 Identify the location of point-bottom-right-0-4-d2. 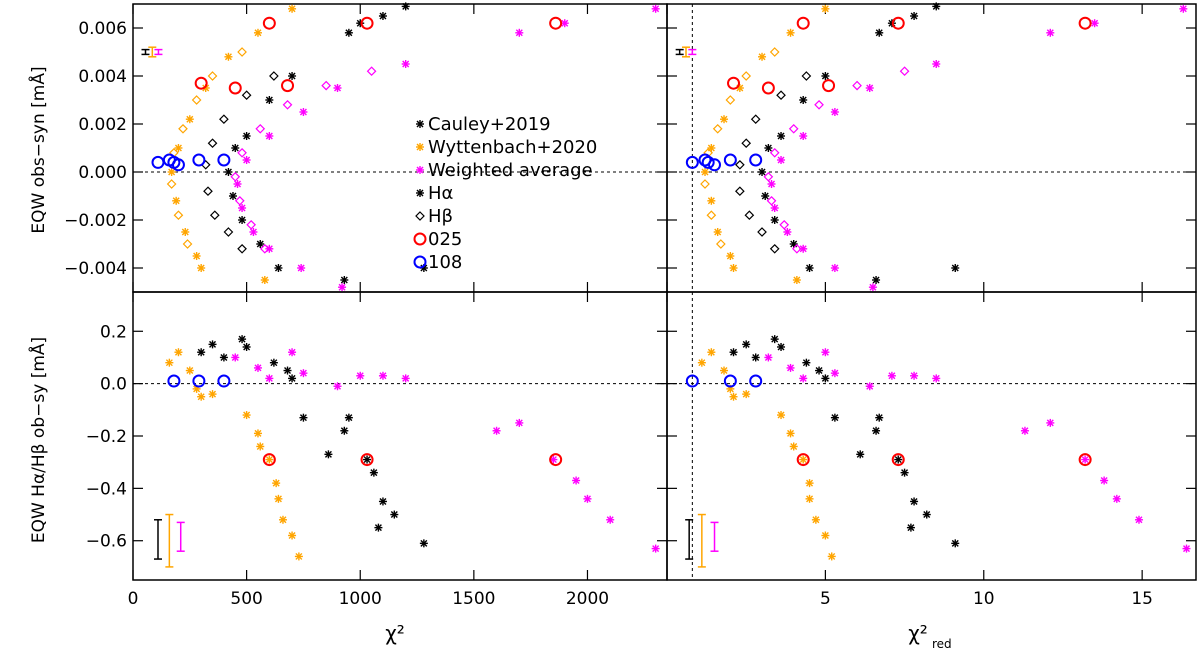
(781, 347).